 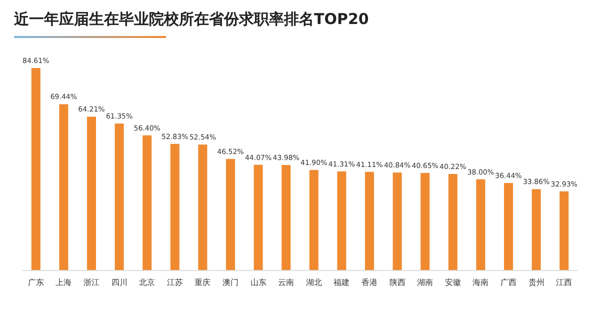 I want to click on x-tick-label: 海南, so click(x=480, y=282).